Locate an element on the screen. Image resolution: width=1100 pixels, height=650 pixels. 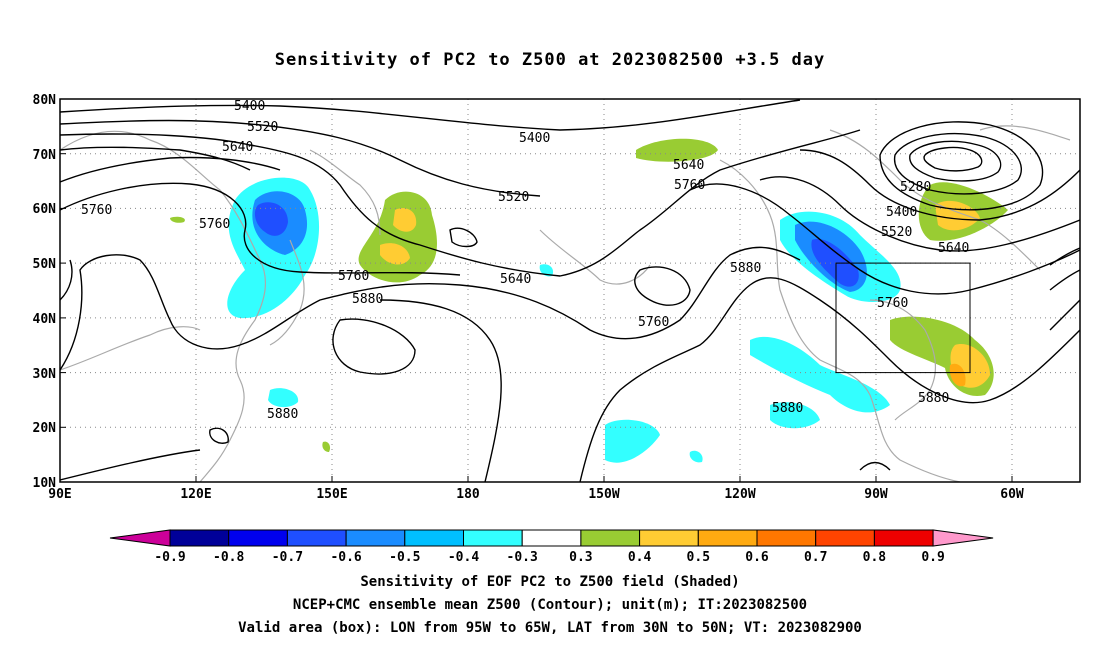
lon-label: 180 is located at coordinates (468, 494).